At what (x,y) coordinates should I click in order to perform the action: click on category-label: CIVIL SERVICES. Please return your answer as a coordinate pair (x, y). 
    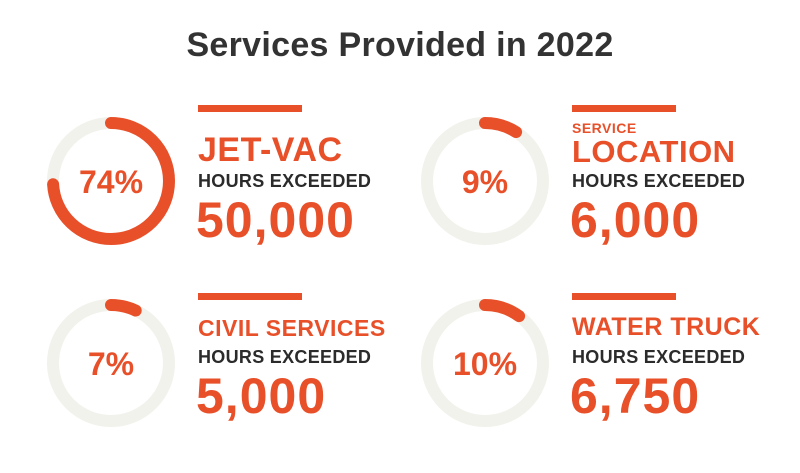
    Looking at the image, I should click on (292, 328).